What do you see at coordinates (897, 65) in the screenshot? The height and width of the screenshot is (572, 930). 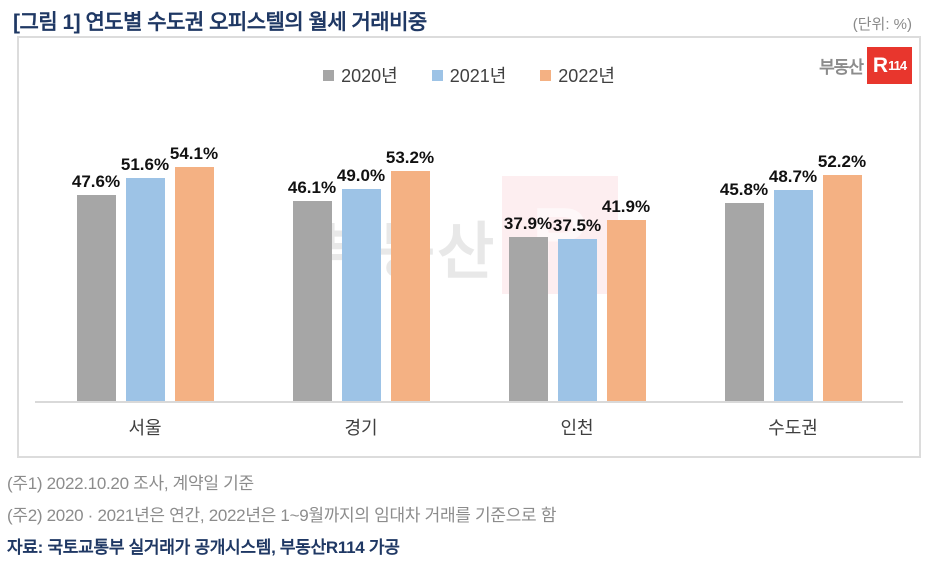 I see `brand-badge-num: 114` at bounding box center [897, 65].